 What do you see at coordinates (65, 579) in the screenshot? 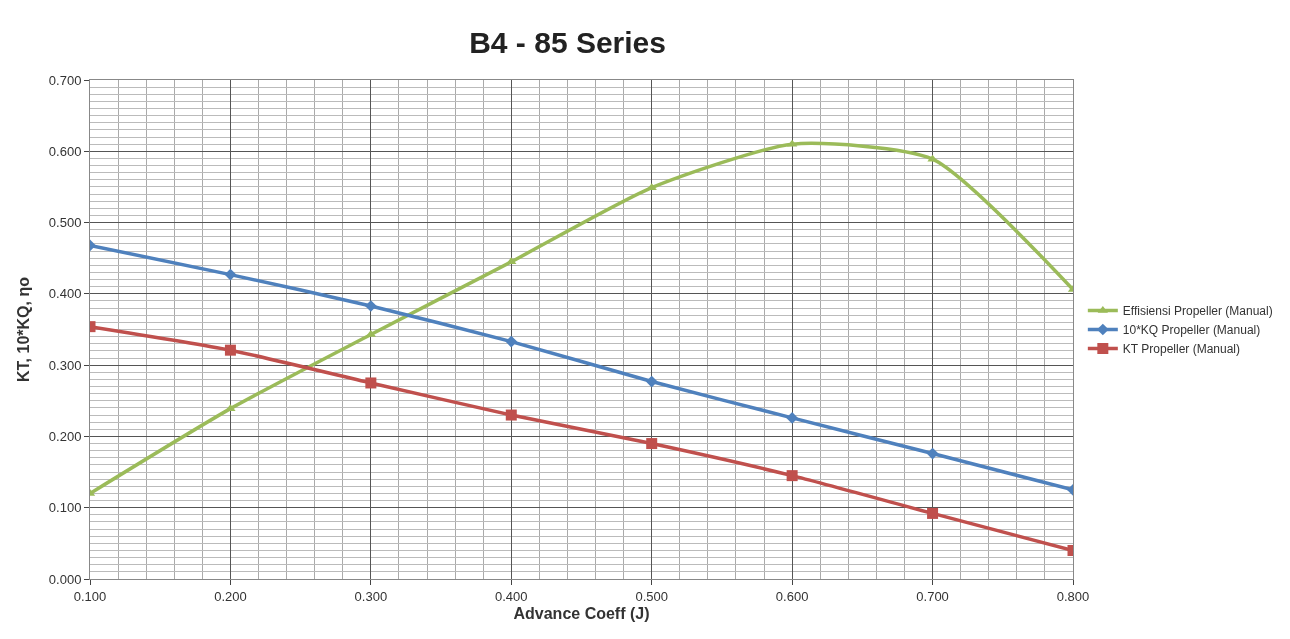
I see `y-tick-label: 0.000` at bounding box center [65, 579].